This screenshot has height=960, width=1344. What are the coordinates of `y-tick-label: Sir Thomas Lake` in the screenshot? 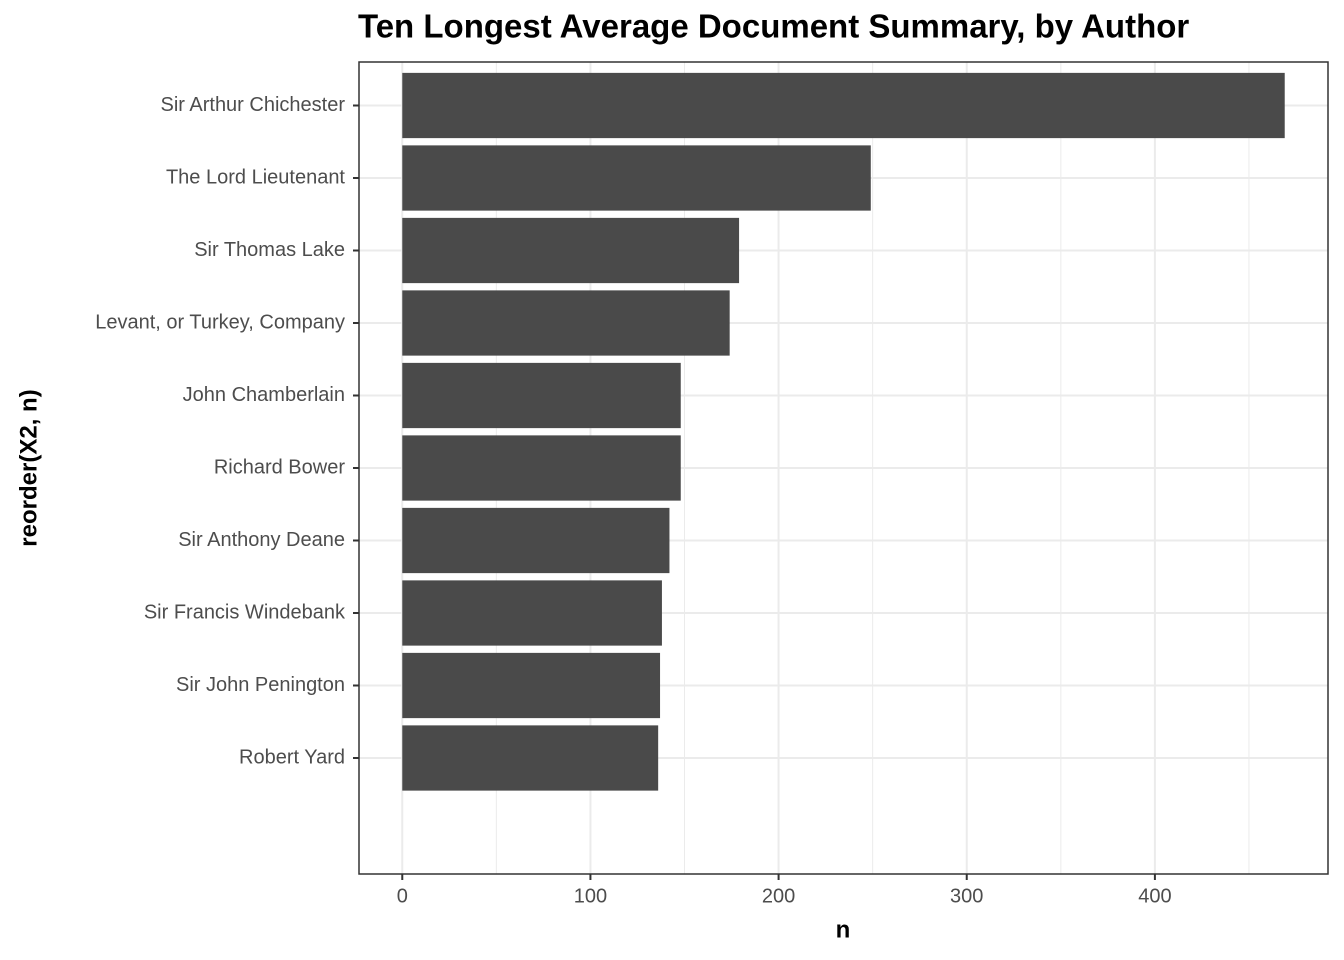 It's located at (269, 250).